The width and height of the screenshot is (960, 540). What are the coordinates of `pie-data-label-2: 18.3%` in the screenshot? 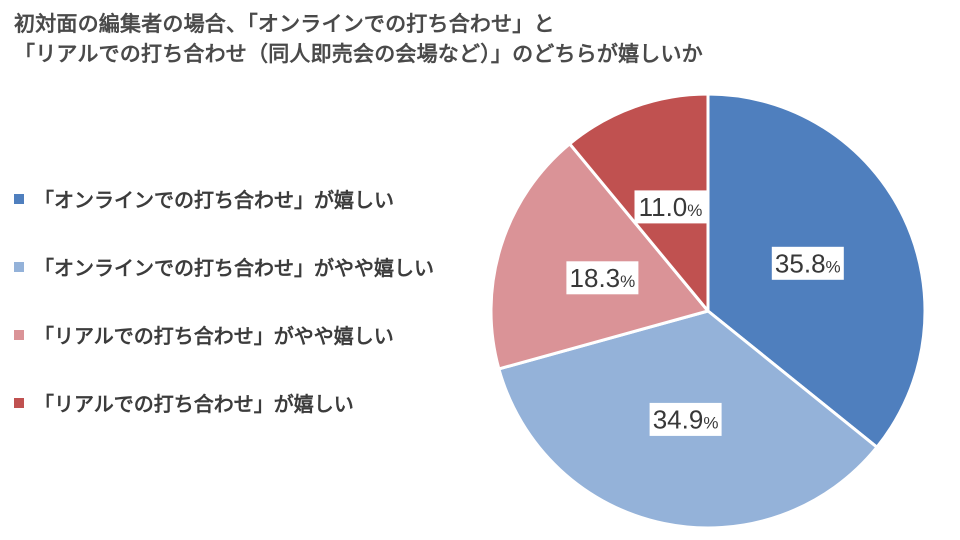 It's located at (602, 278).